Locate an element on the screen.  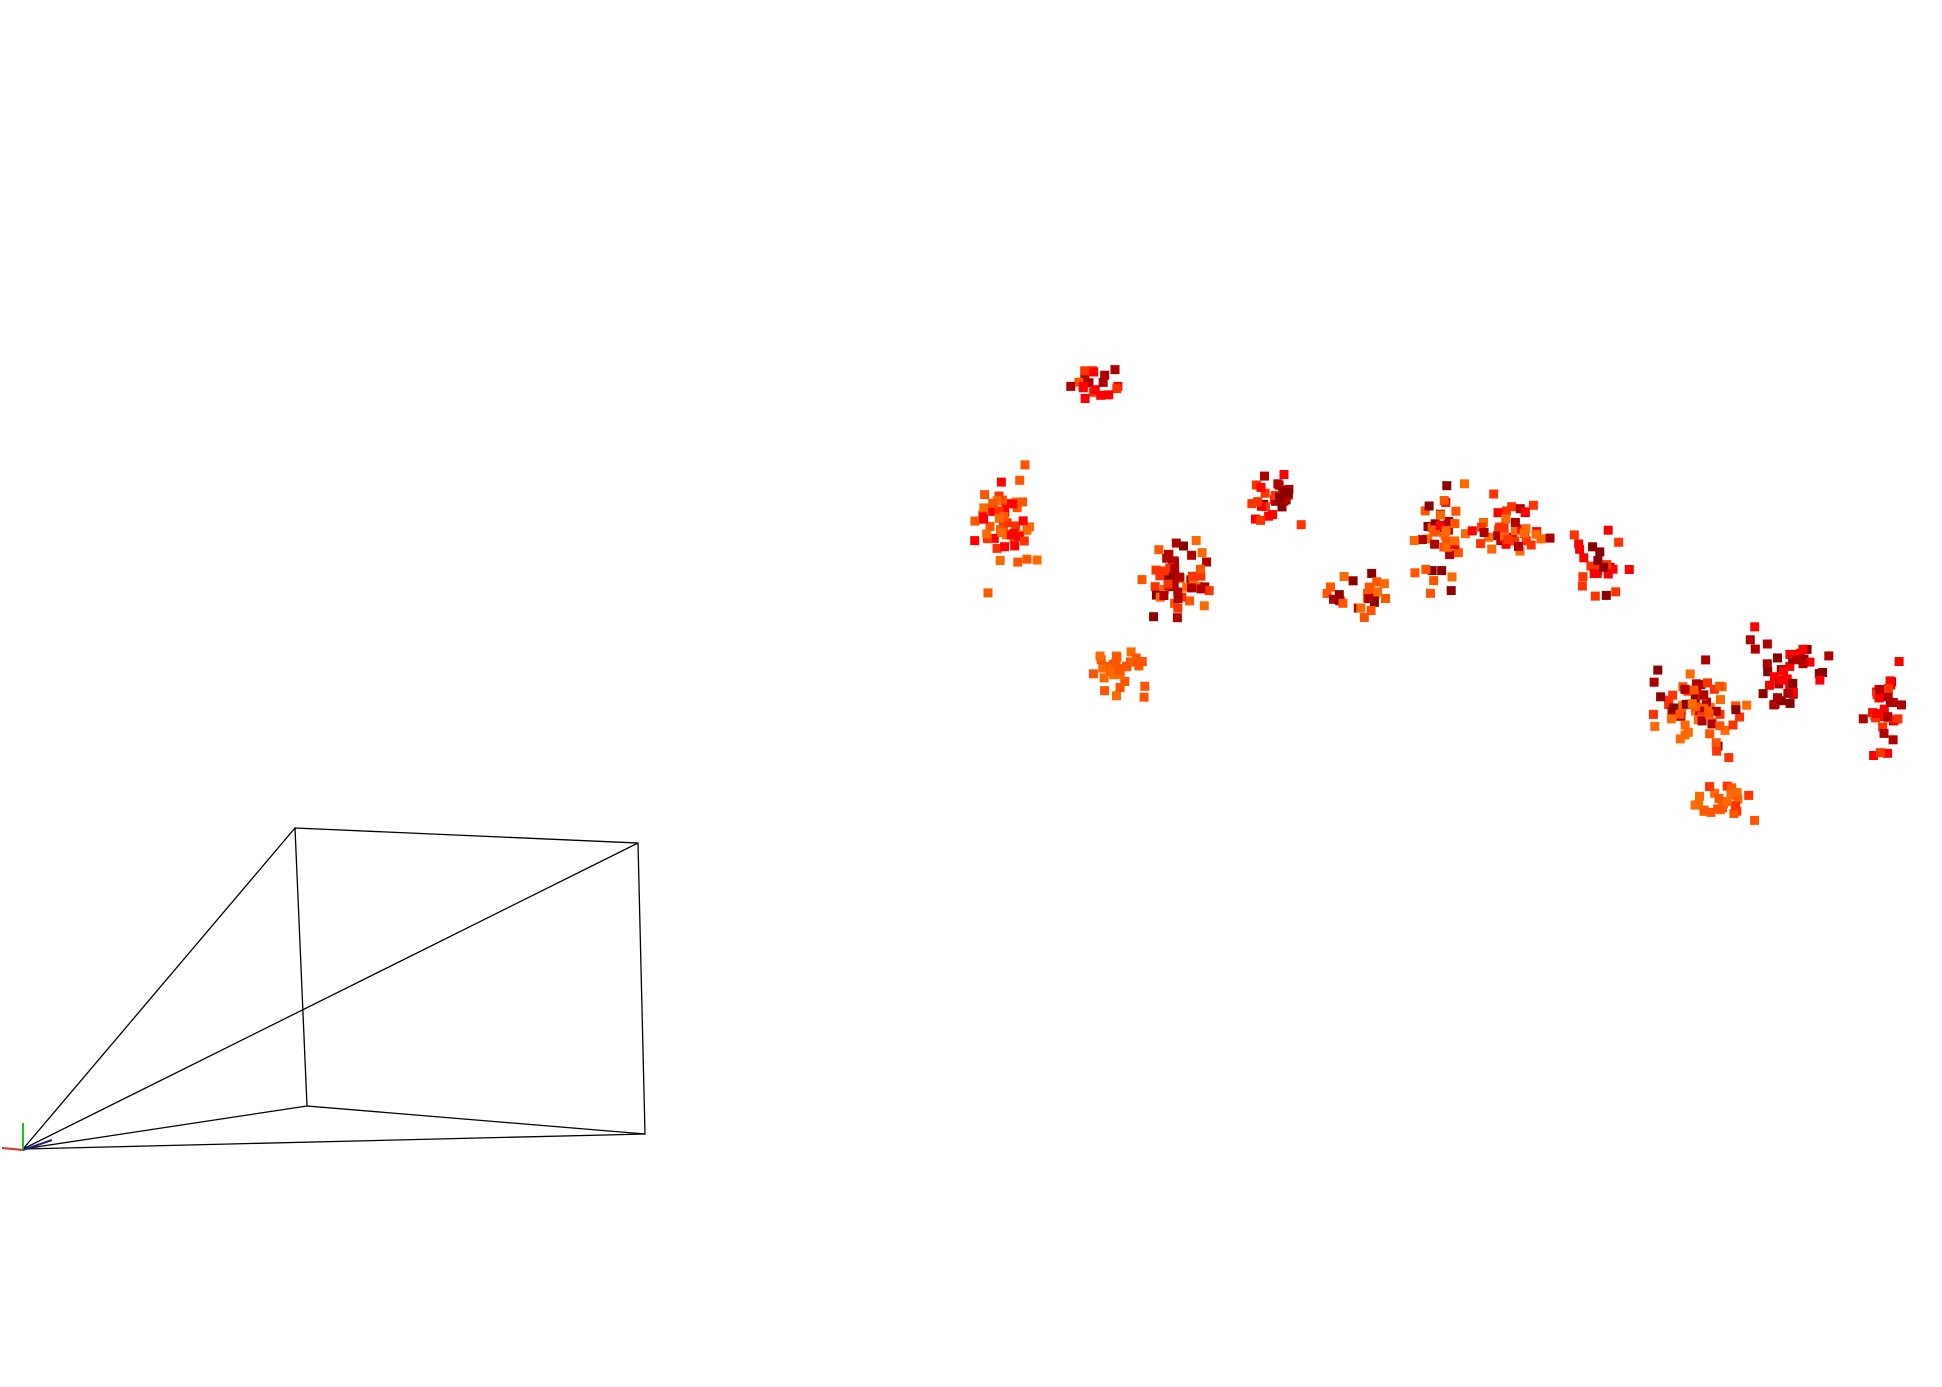
frustum-edge-top-right is located at coordinates (330, 996).